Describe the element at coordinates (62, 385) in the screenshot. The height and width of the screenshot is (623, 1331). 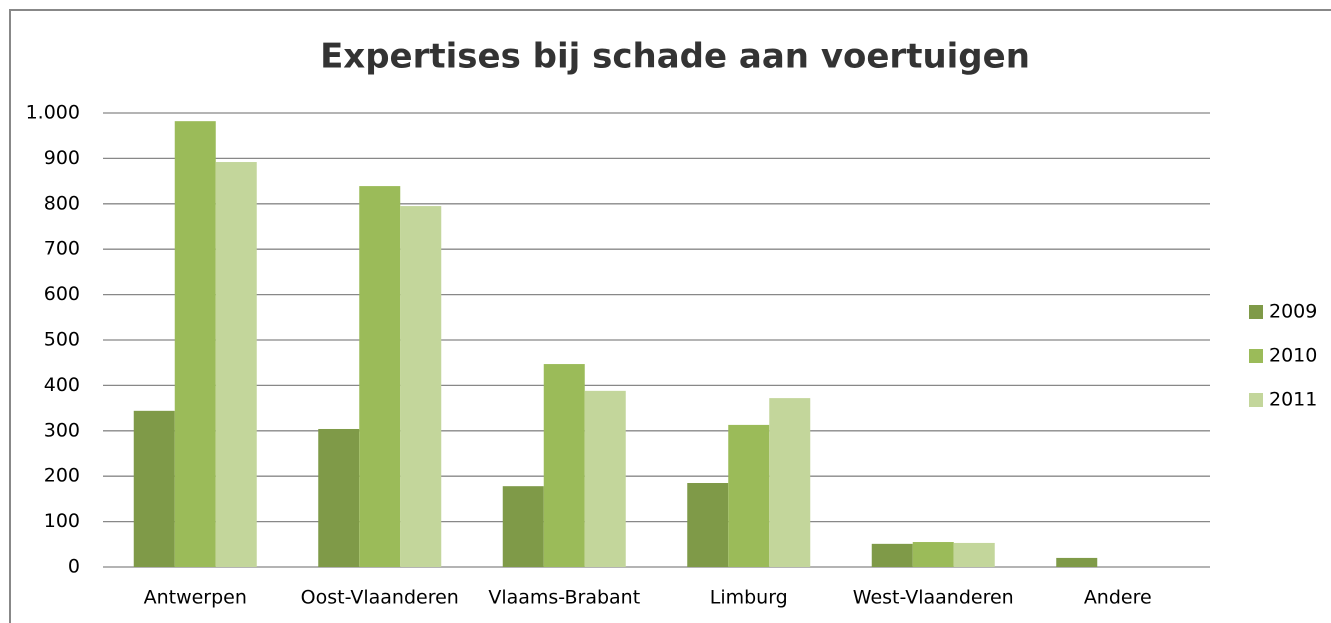
I see `y-tick-label: 400` at that location.